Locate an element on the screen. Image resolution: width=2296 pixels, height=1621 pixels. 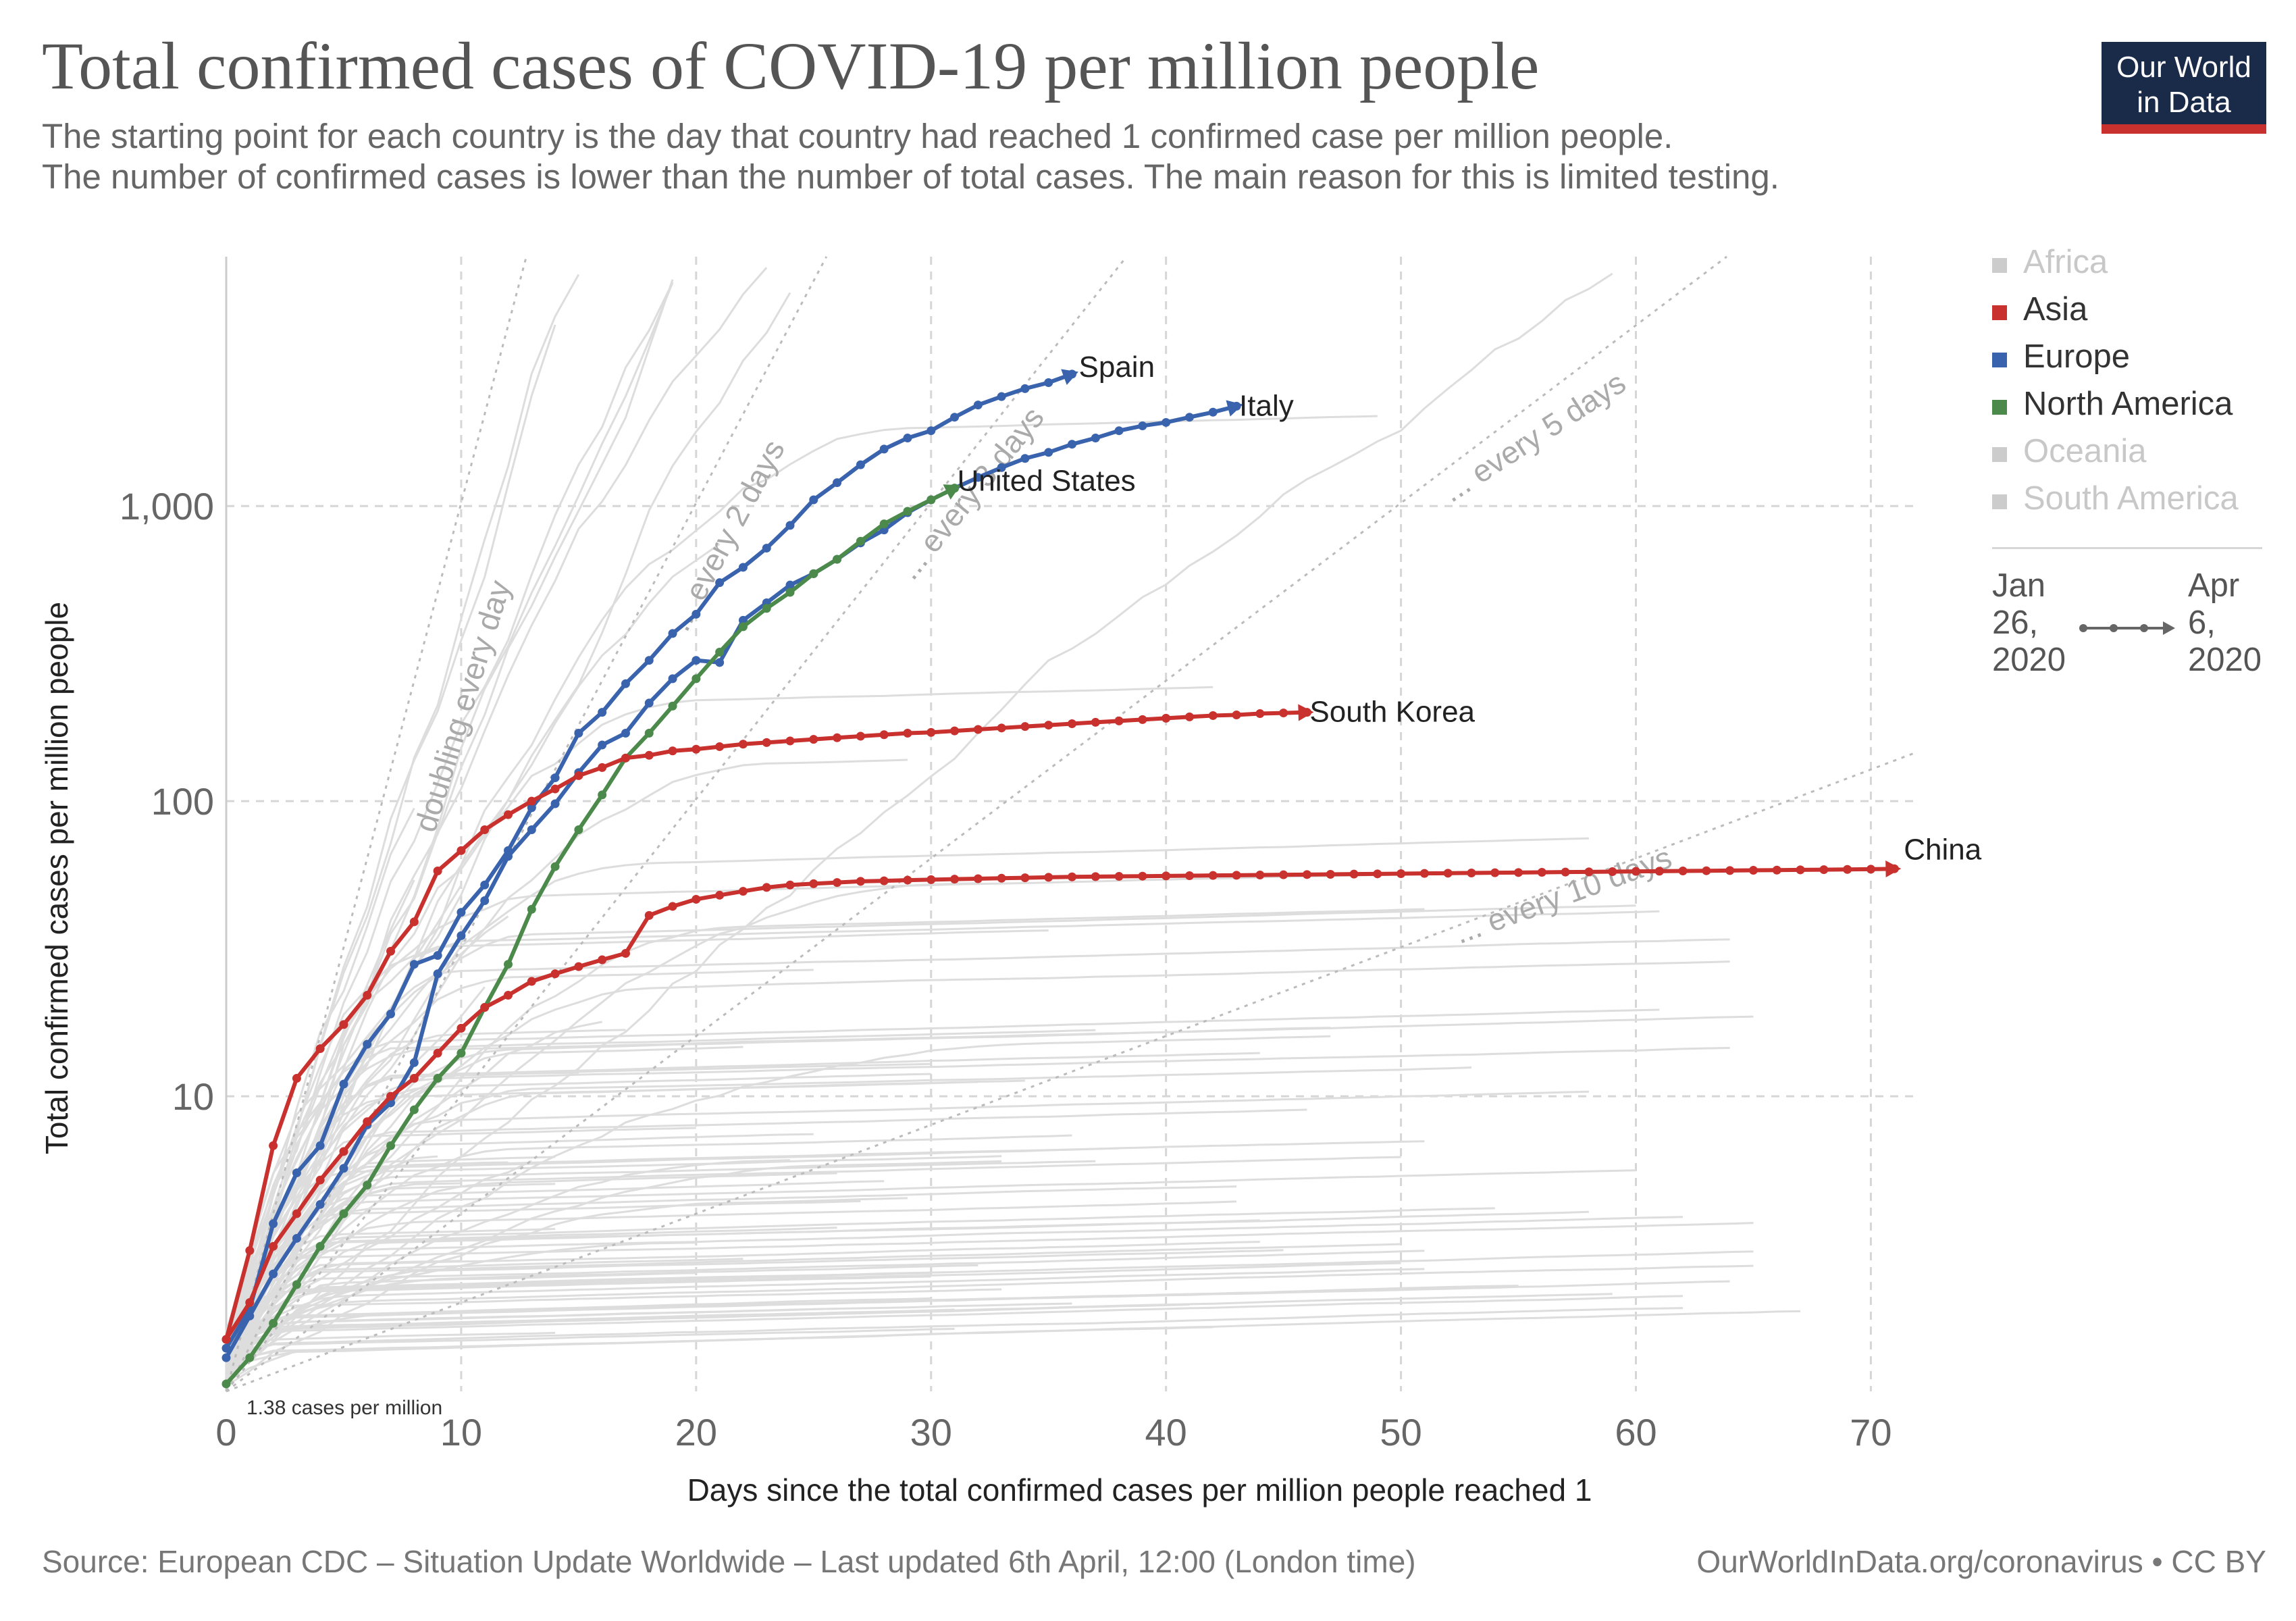
timeline-start-month: Jan is located at coordinates (2019, 585).